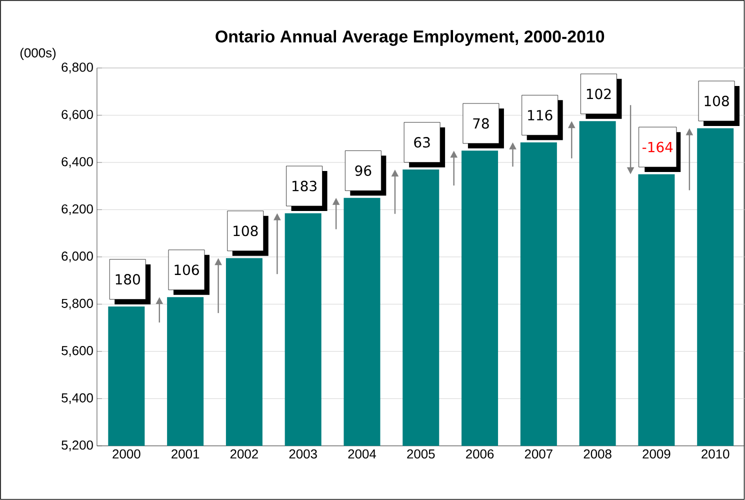 The width and height of the screenshot is (745, 500). Describe the element at coordinates (598, 454) in the screenshot. I see `x-tick-label: 2008` at that location.